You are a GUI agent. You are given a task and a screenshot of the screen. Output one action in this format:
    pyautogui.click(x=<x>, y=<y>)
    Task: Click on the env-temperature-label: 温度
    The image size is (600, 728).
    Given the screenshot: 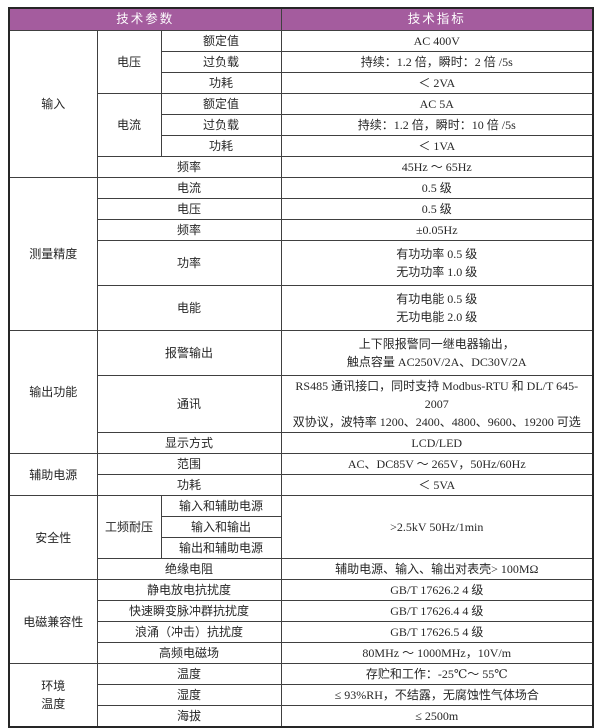 What is the action you would take?
    pyautogui.click(x=189, y=674)
    